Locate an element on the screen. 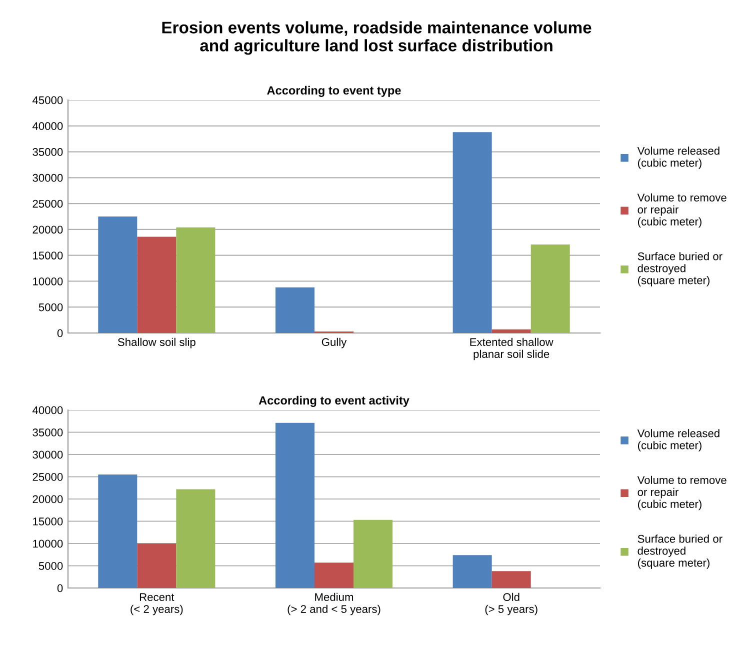 The height and width of the screenshot is (660, 753). y-tick-label: 45000 is located at coordinates (47, 100).